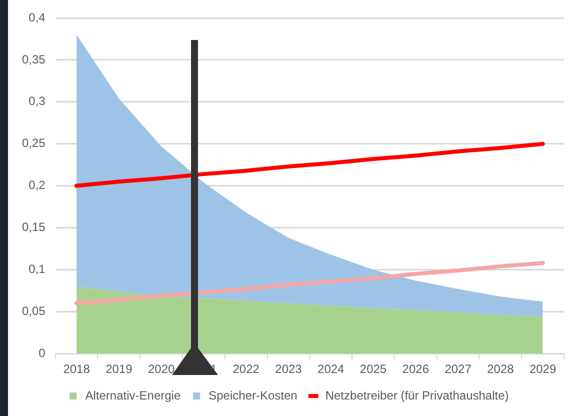 The image size is (578, 416). What do you see at coordinates (133, 395) in the screenshot?
I see `legend-label: Alternativ-Energie` at bounding box center [133, 395].